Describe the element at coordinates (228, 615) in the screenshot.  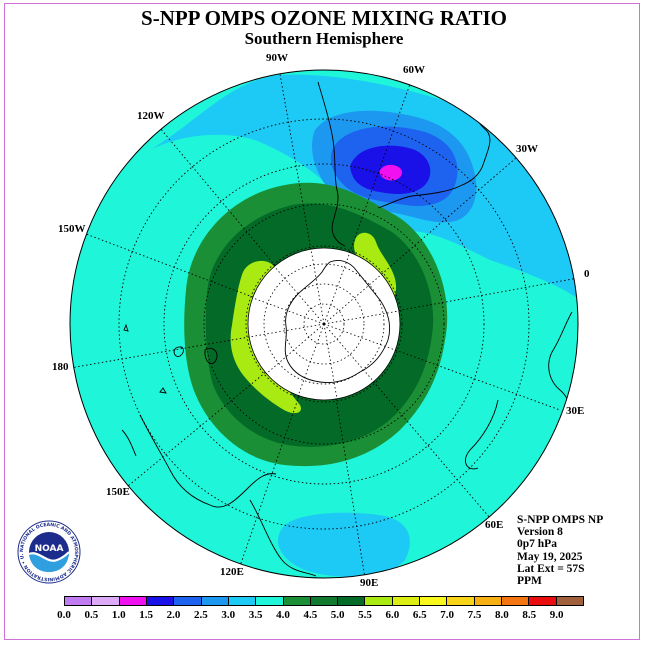
I see `colorbar-tick-label: 3.0` at that location.